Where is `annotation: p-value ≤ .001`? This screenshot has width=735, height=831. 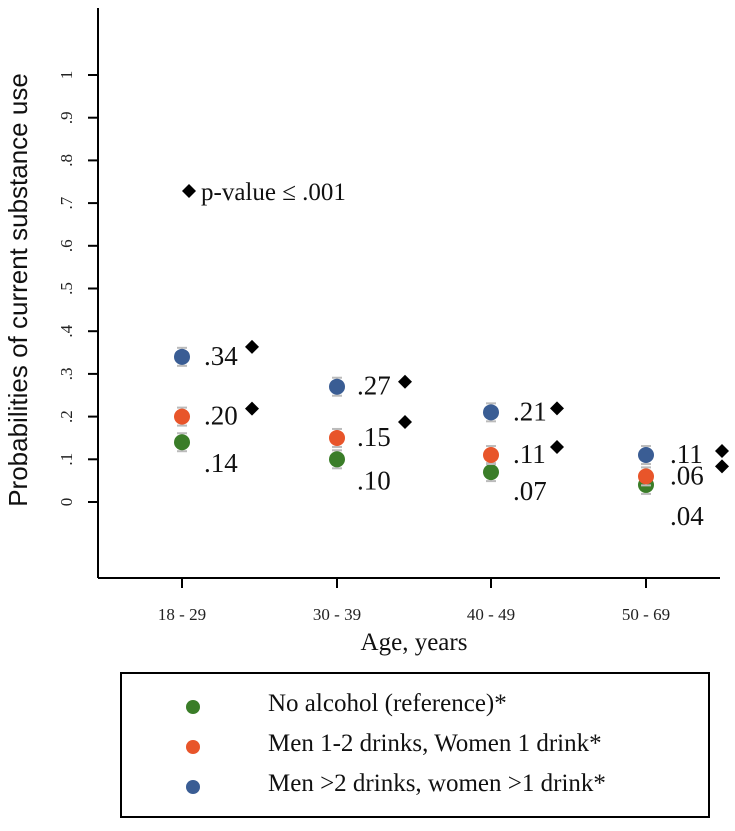
annotation: p-value ≤ .001 is located at coordinates (264, 192).